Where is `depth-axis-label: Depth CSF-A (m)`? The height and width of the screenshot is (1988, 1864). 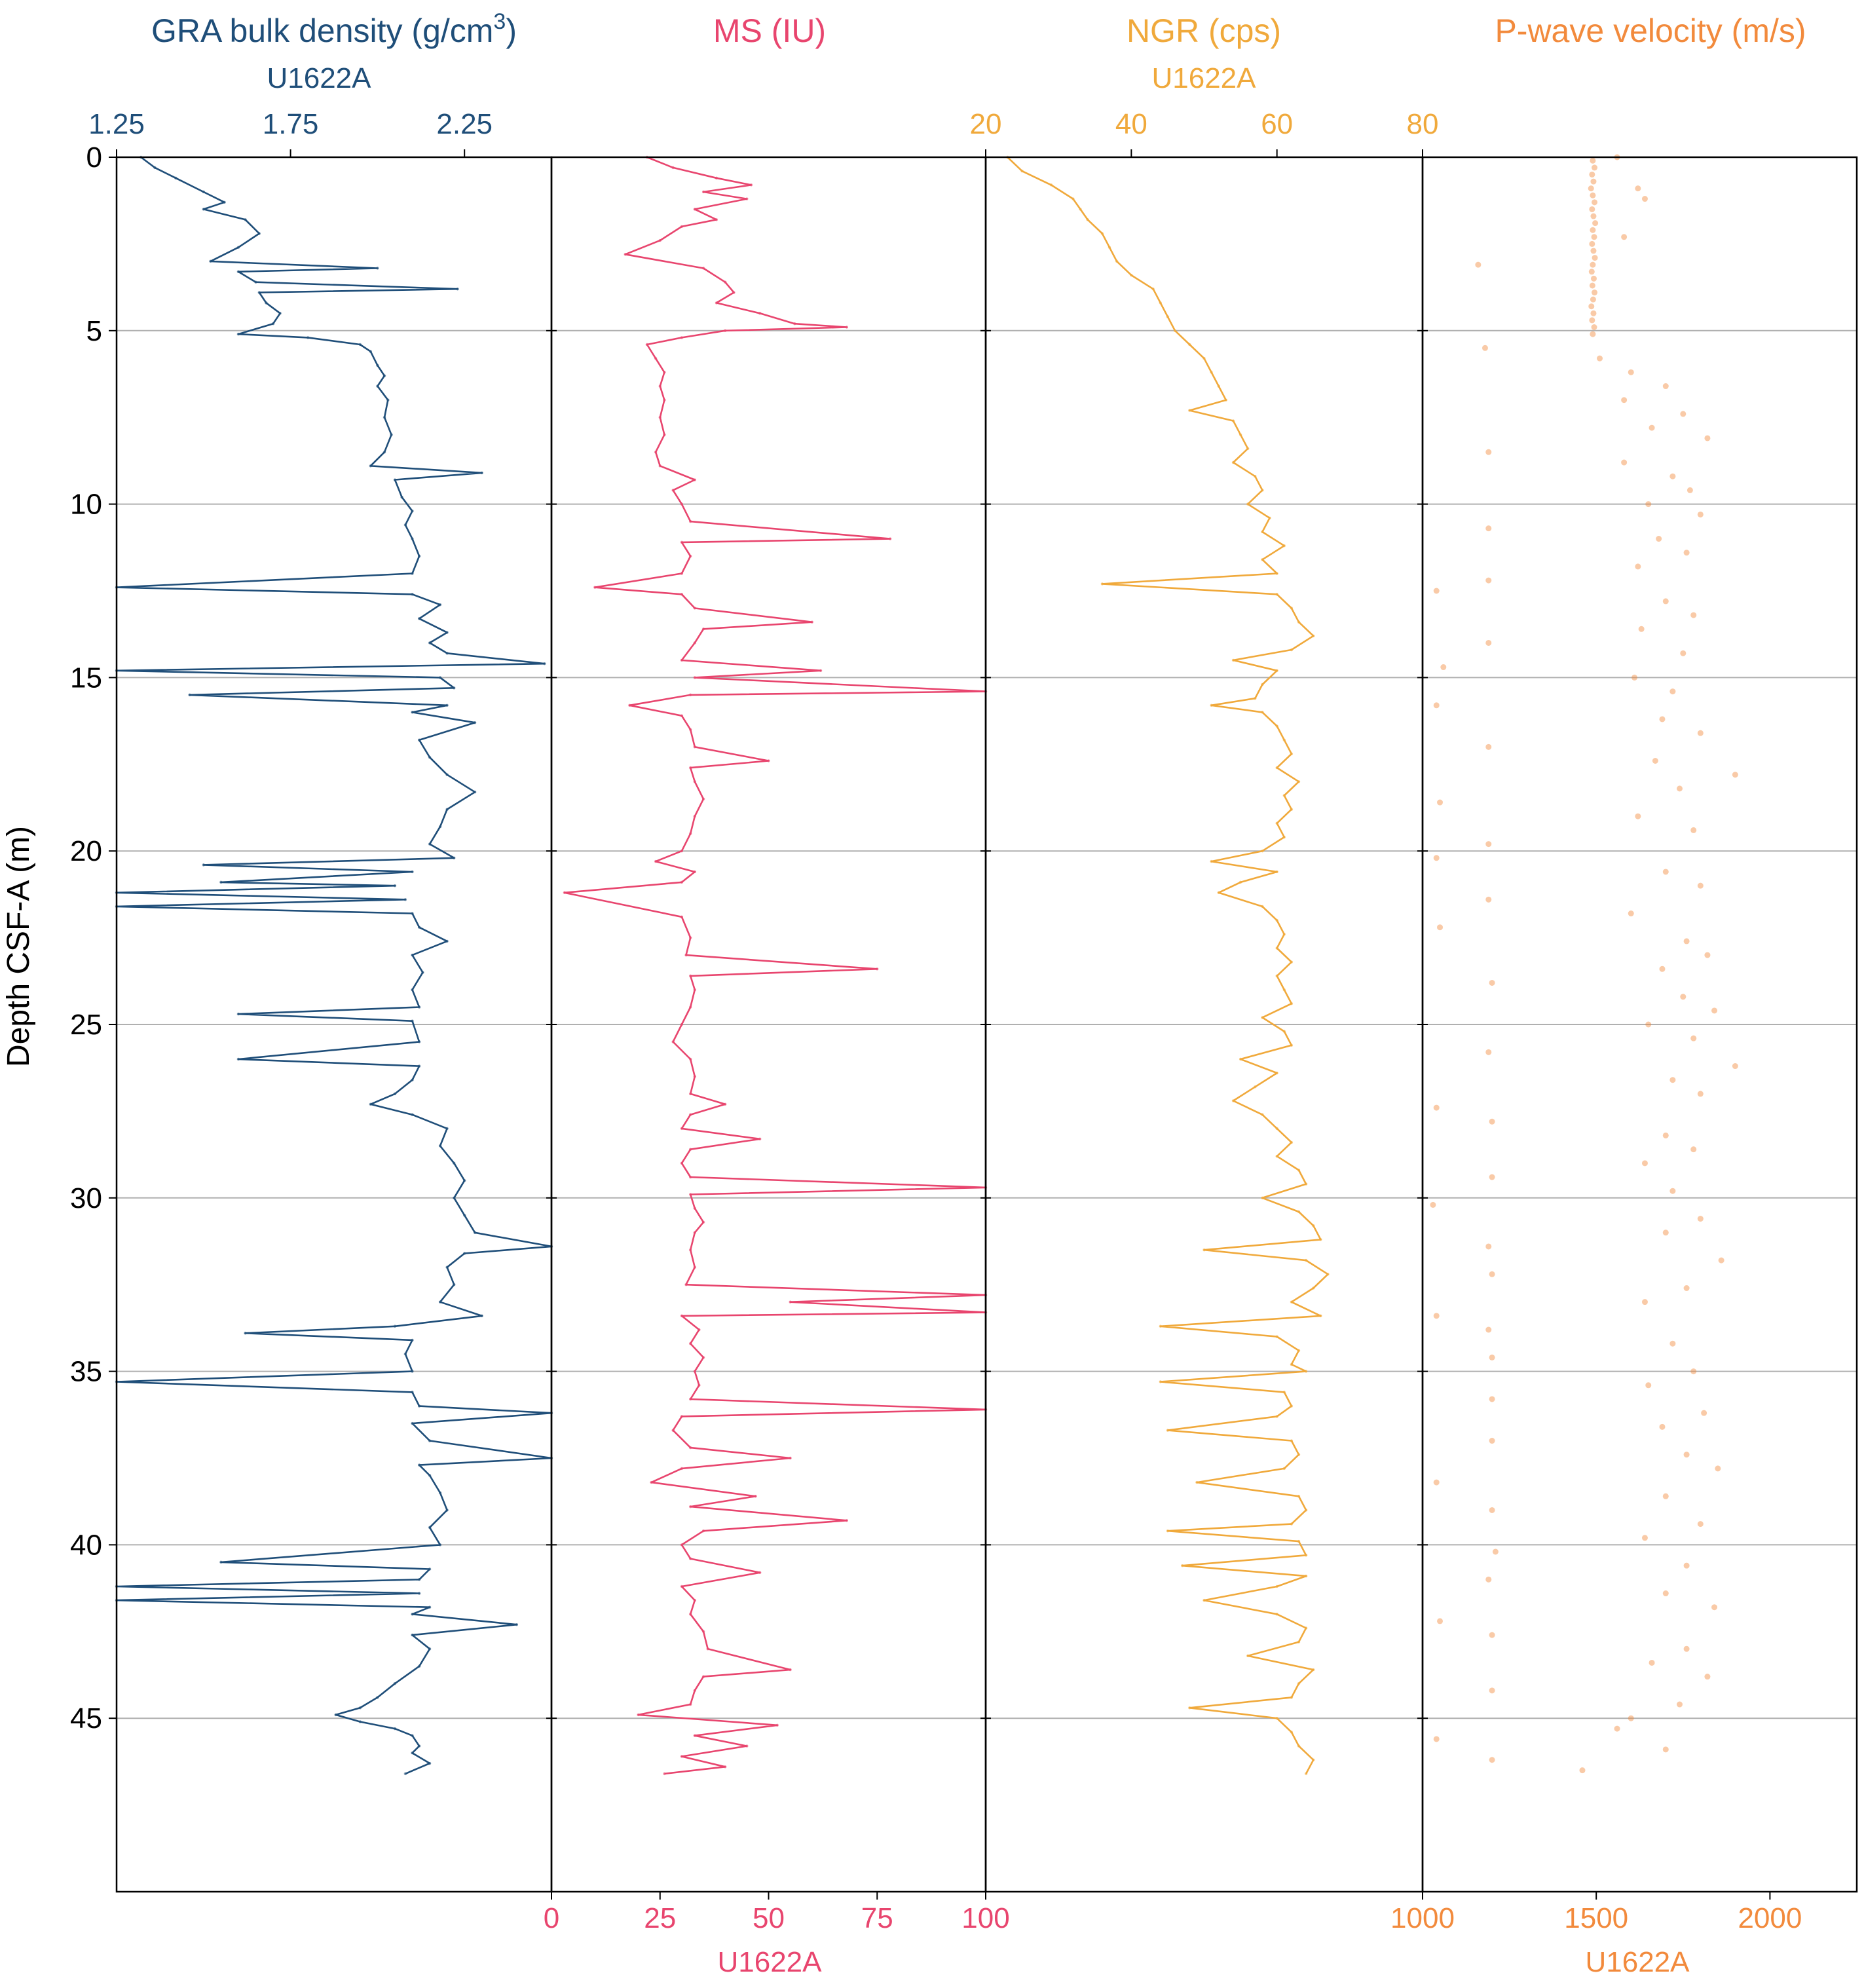
depth-axis-label: Depth CSF-A (m) is located at coordinates (18, 946).